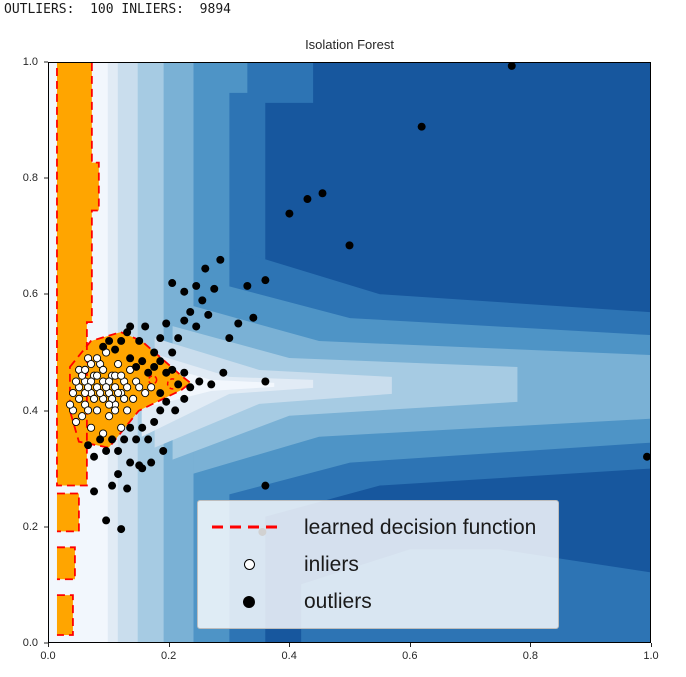  Describe the element at coordinates (48, 656) in the screenshot. I see `x-tick-label: 0.0` at that location.